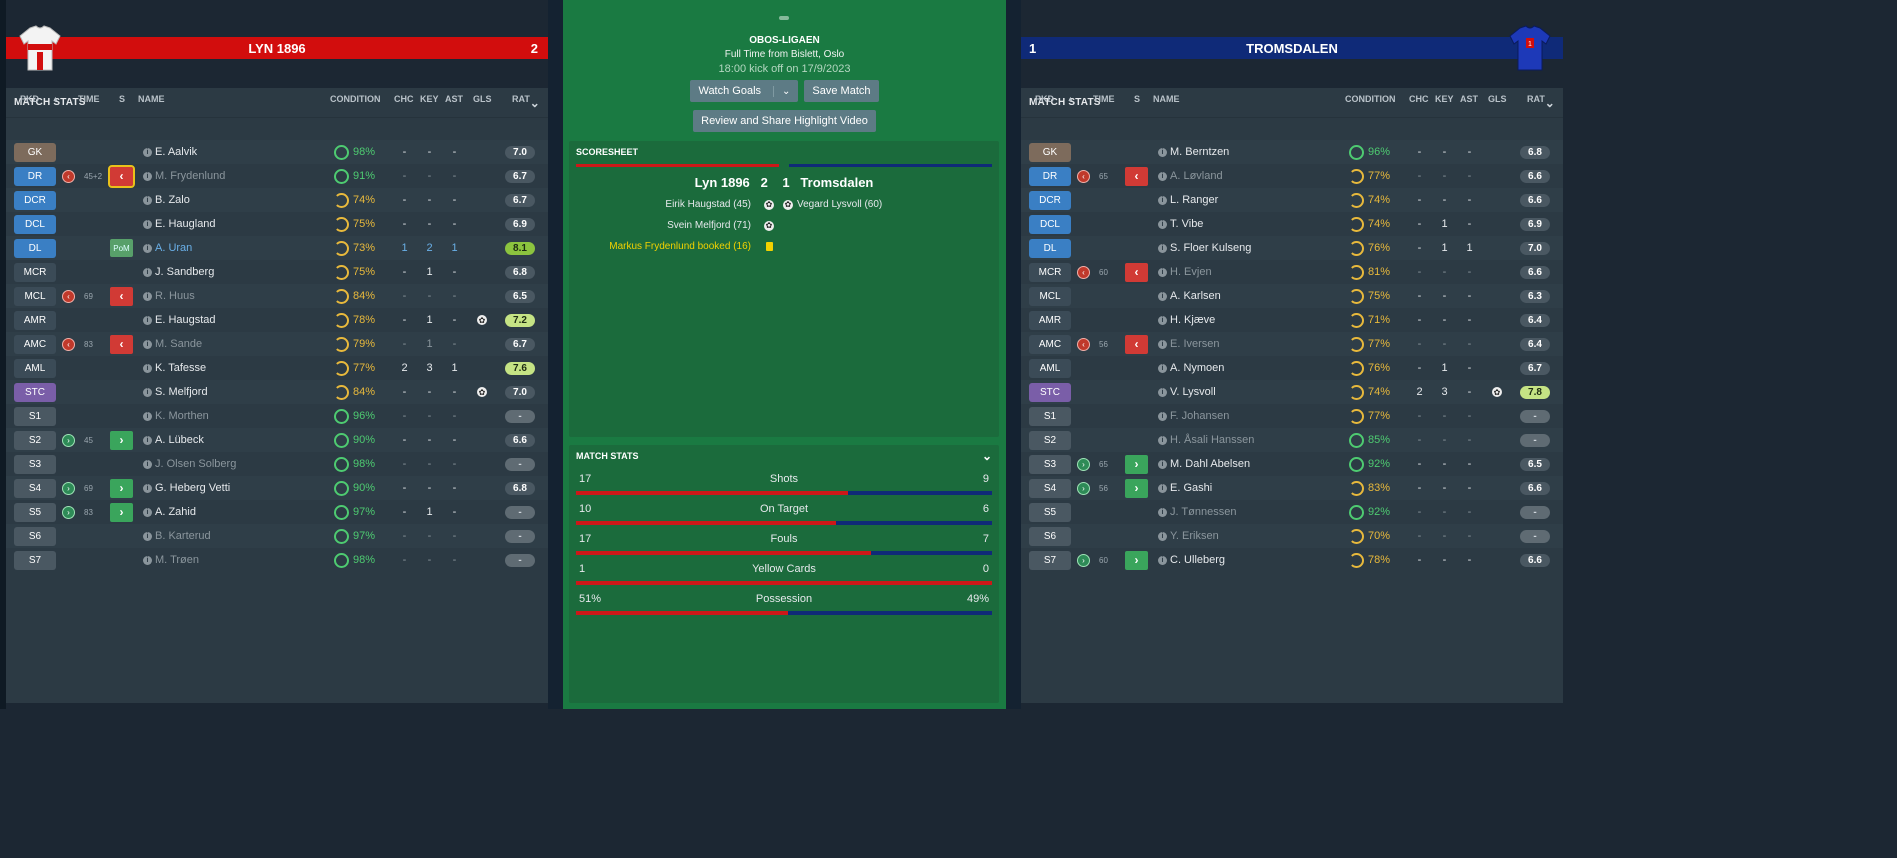 The height and width of the screenshot is (858, 1897). Describe the element at coordinates (1536, 99) in the screenshot. I see `away-col-rat: RAT` at that location.